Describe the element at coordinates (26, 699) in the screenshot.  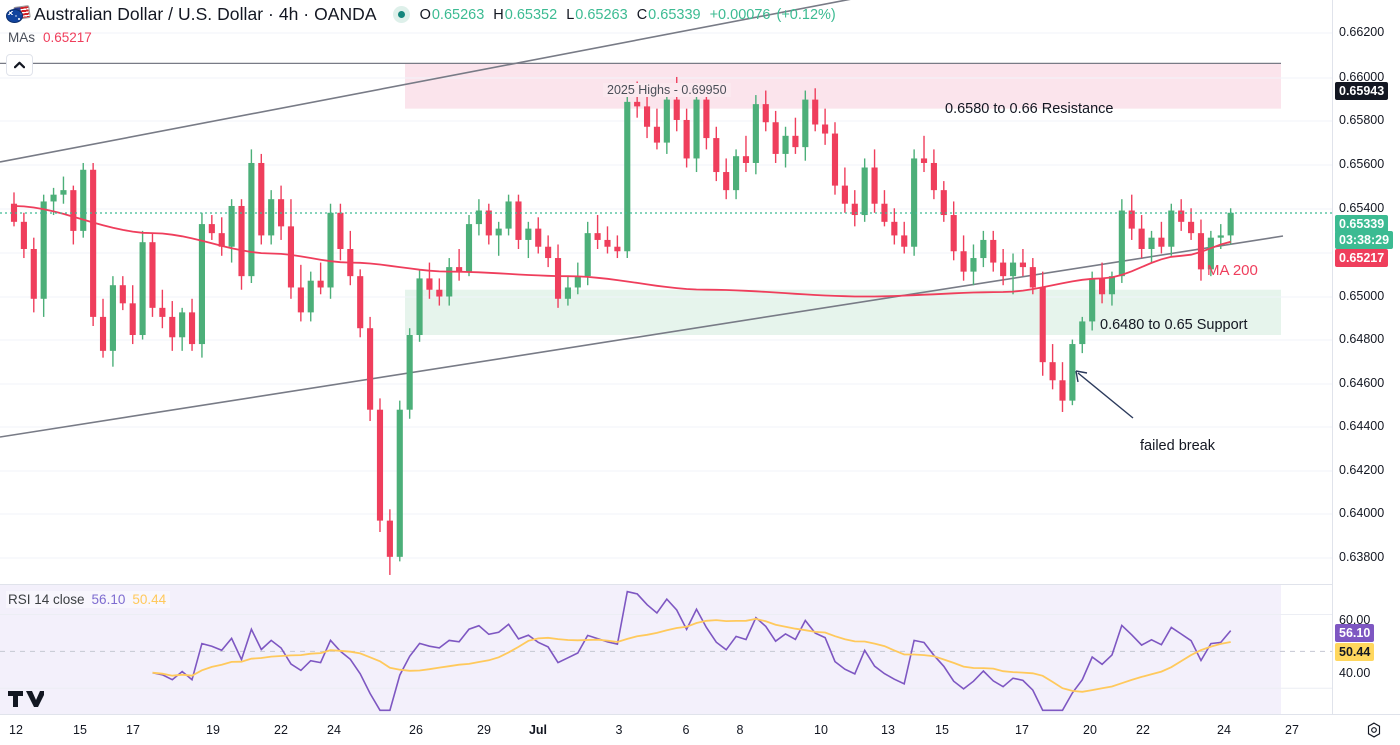
I see `tradingview-logo` at that location.